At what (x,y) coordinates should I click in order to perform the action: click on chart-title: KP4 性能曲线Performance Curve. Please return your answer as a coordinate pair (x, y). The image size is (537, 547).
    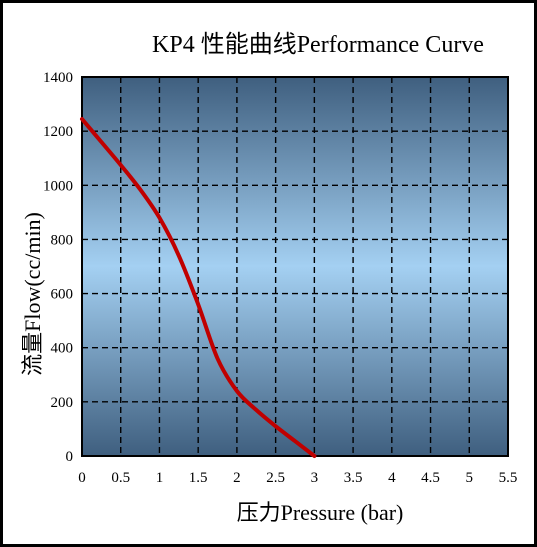
    Looking at the image, I should click on (318, 44).